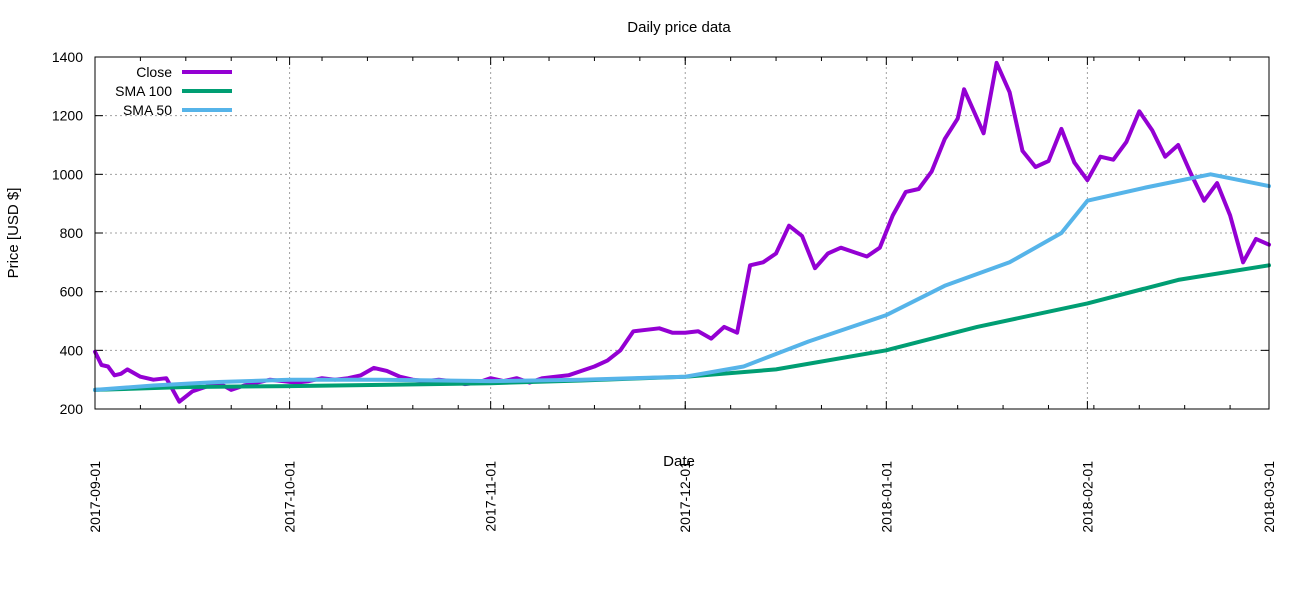  I want to click on x-tick-label: 2017-12-01, so click(685, 497).